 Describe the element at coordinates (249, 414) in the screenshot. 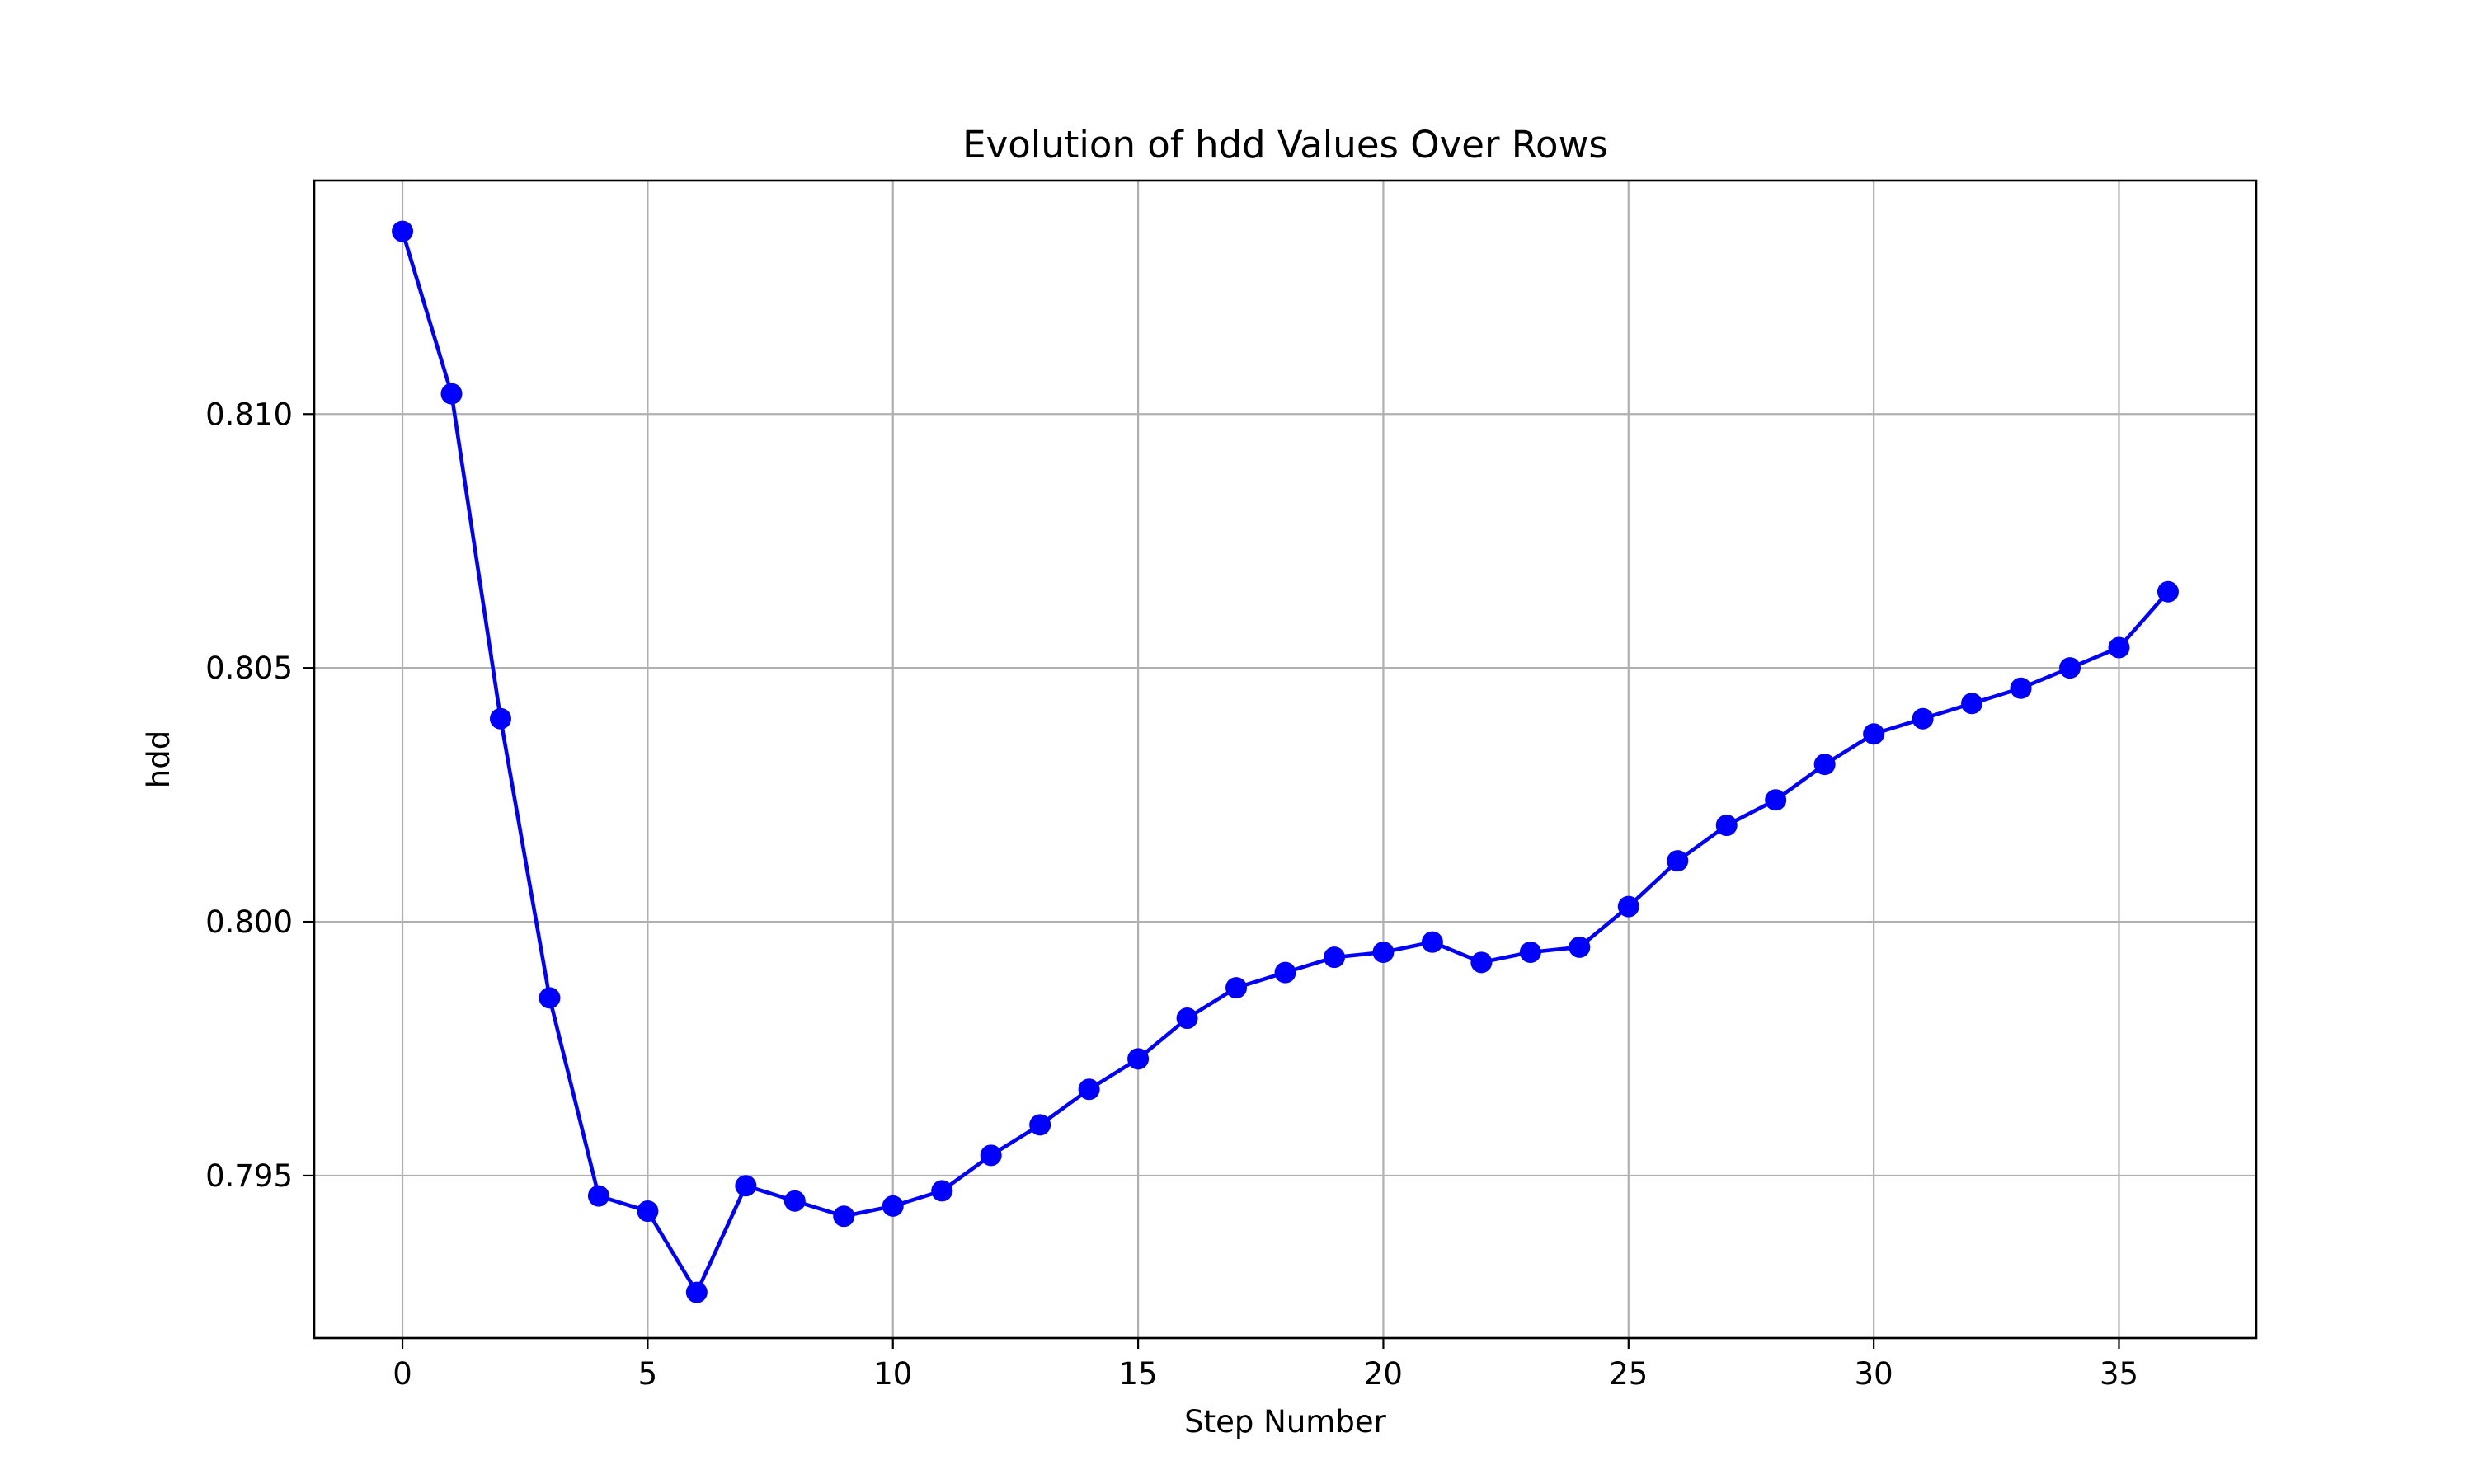

I see `y-tick-label: 0.810` at that location.